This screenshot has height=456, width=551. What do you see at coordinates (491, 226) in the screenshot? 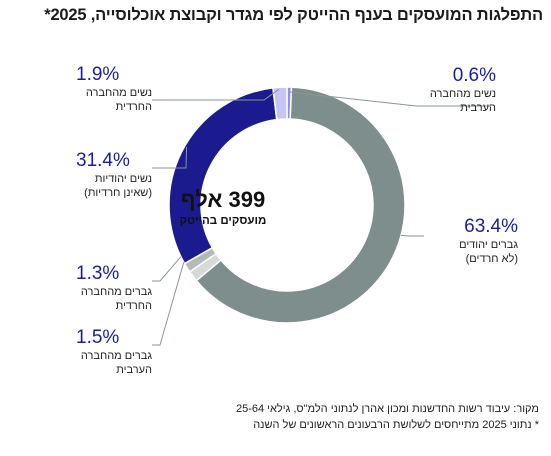
I see `pct-label-jewish-men: 63.4%` at bounding box center [491, 226].